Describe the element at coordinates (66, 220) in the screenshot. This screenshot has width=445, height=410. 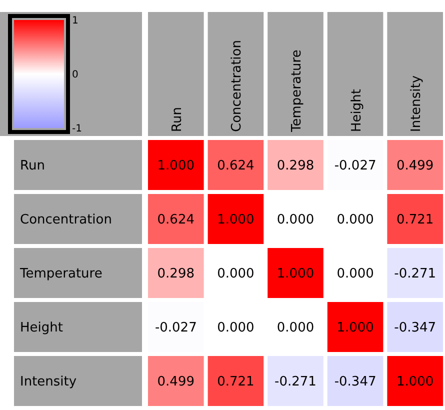
I see `y-tick-label: Concentration` at that location.